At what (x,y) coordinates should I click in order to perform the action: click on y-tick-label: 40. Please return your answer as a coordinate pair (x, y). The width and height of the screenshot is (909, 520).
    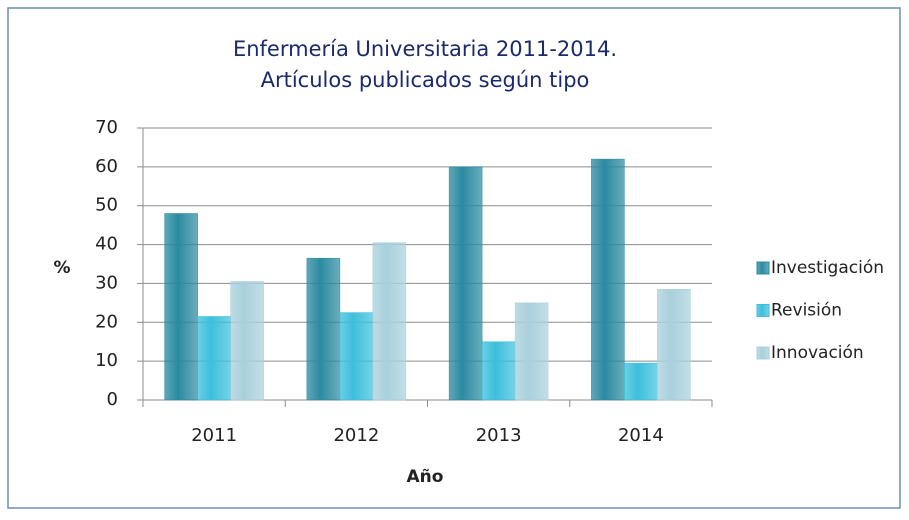
    Looking at the image, I should click on (106, 244).